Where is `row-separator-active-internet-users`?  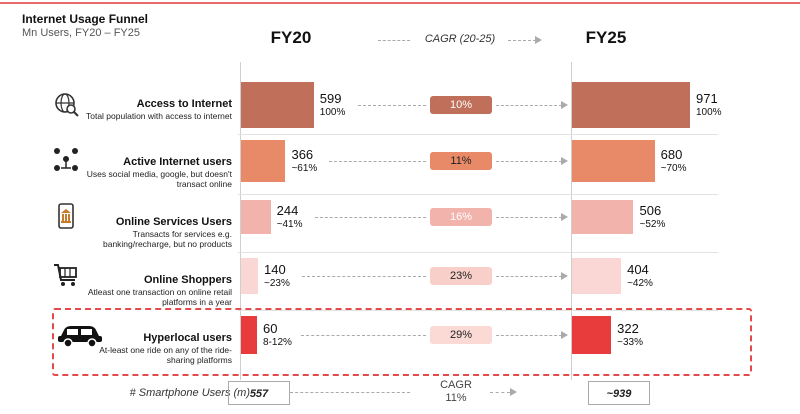 row-separator-active-internet-users is located at coordinates (478, 194).